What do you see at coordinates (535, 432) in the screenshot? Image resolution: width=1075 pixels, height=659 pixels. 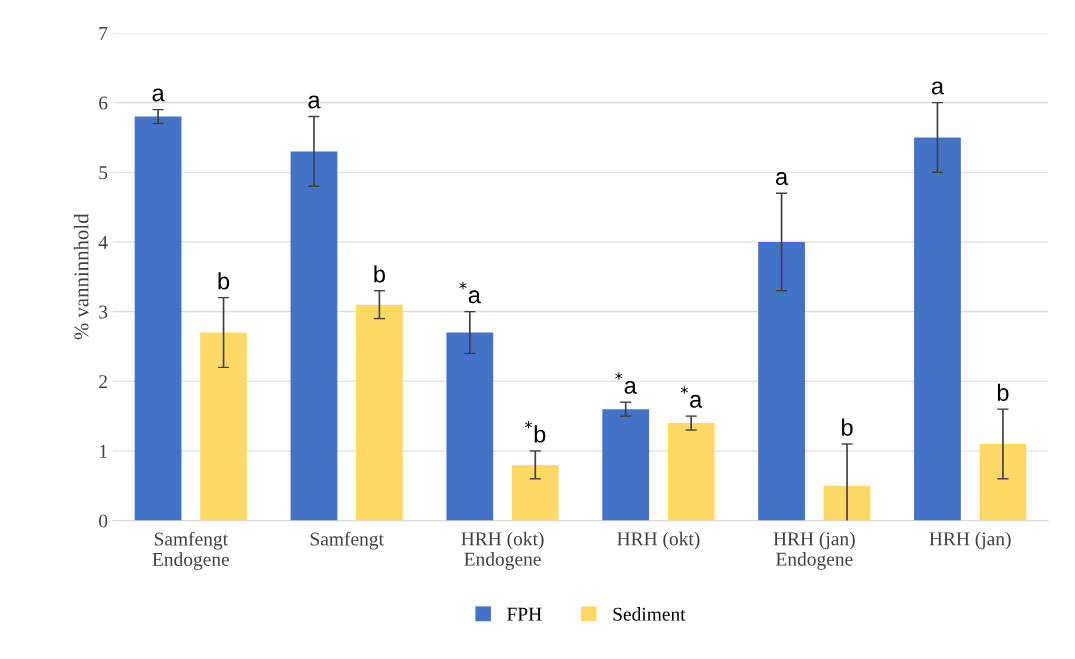 I see `annotation: $^{*}$b` at bounding box center [535, 432].